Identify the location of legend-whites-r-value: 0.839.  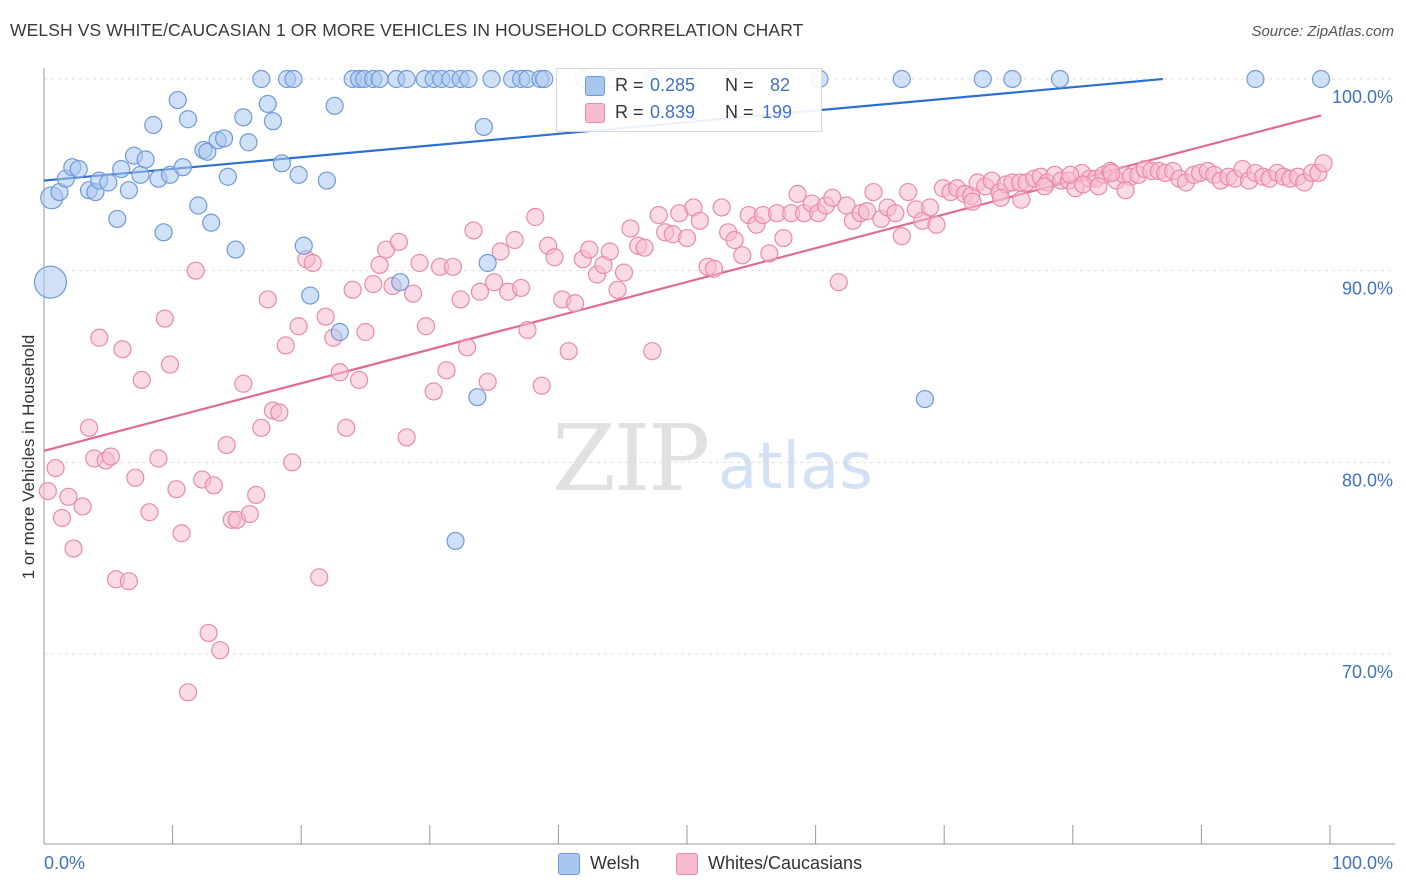
(673, 112).